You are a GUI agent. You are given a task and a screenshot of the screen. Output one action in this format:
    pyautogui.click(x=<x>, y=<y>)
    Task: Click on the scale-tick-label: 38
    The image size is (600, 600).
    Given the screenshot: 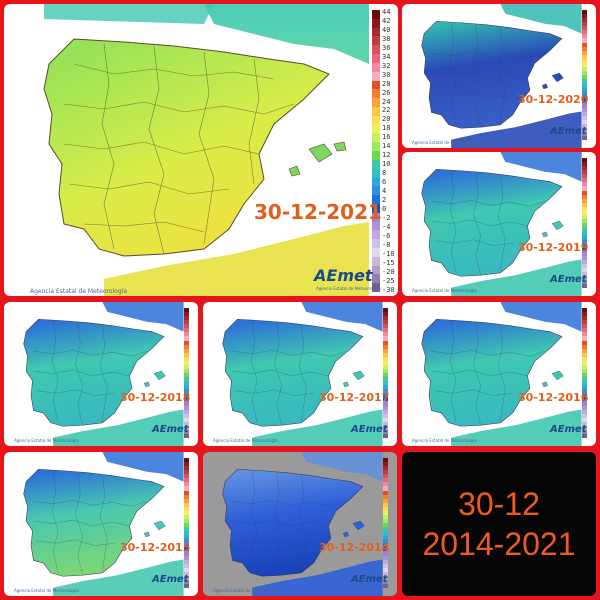 What is the action you would take?
    pyautogui.click(x=386, y=38)
    